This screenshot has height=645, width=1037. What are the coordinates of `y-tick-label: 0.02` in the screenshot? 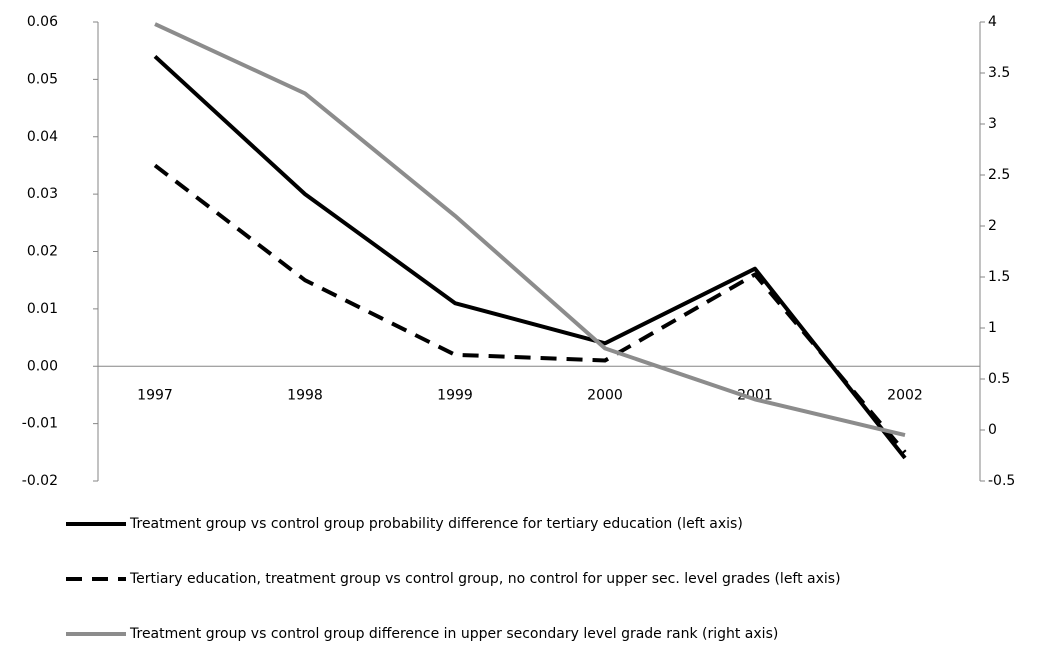 It's located at (42, 252).